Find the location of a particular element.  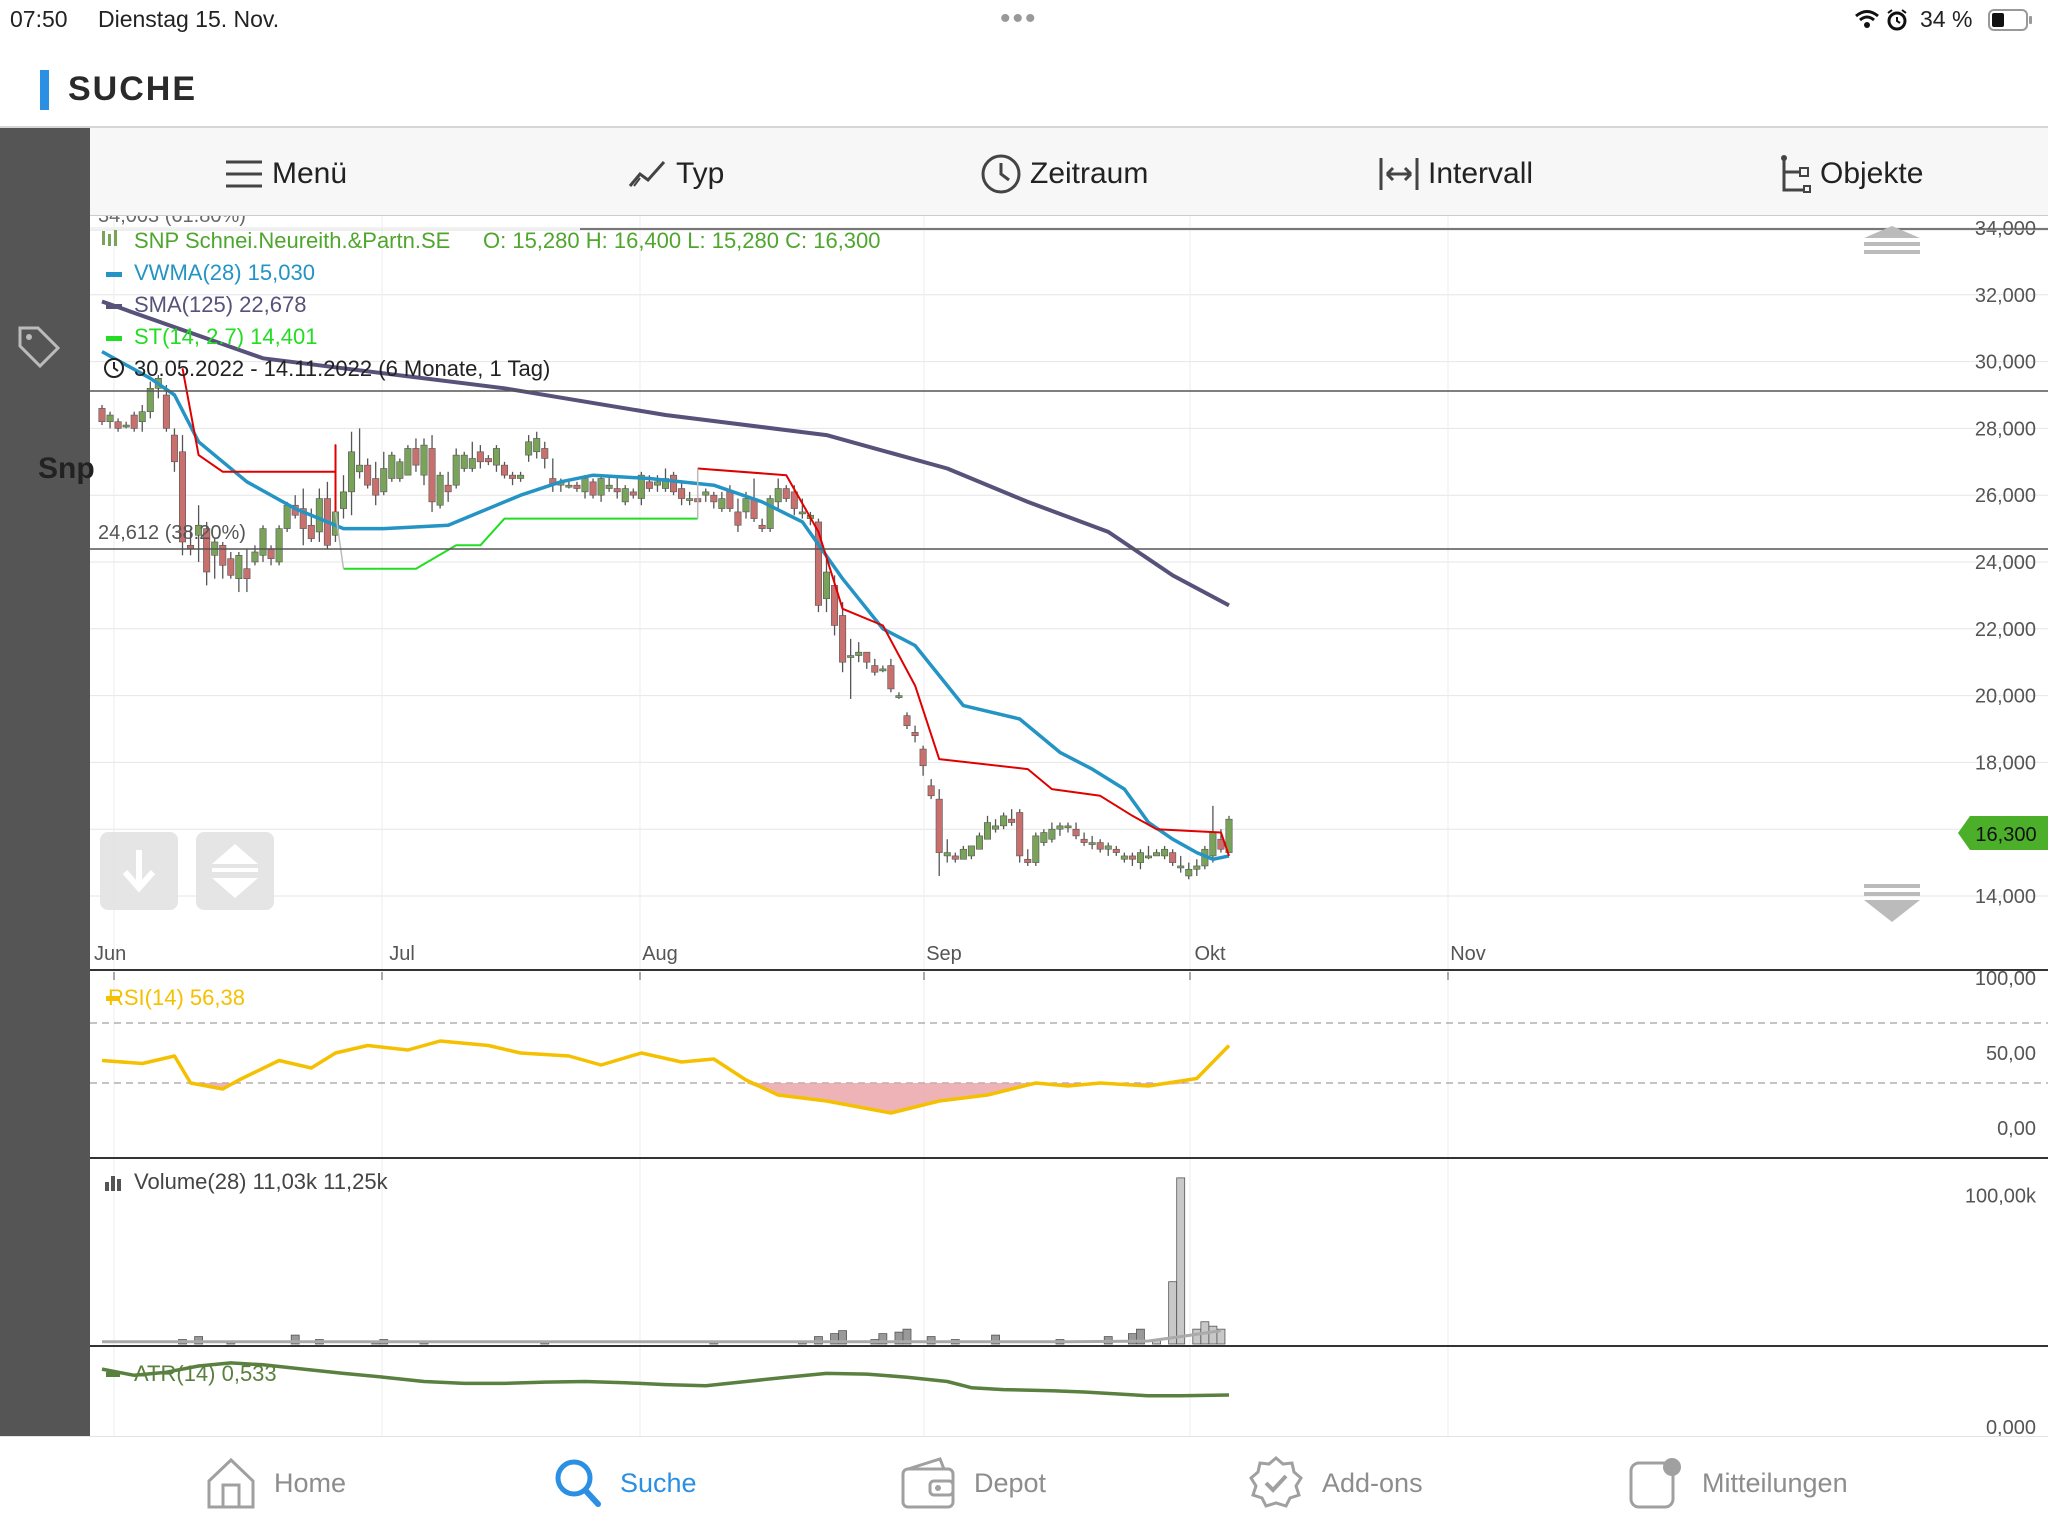

atr-panel is located at coordinates (665, 1379).